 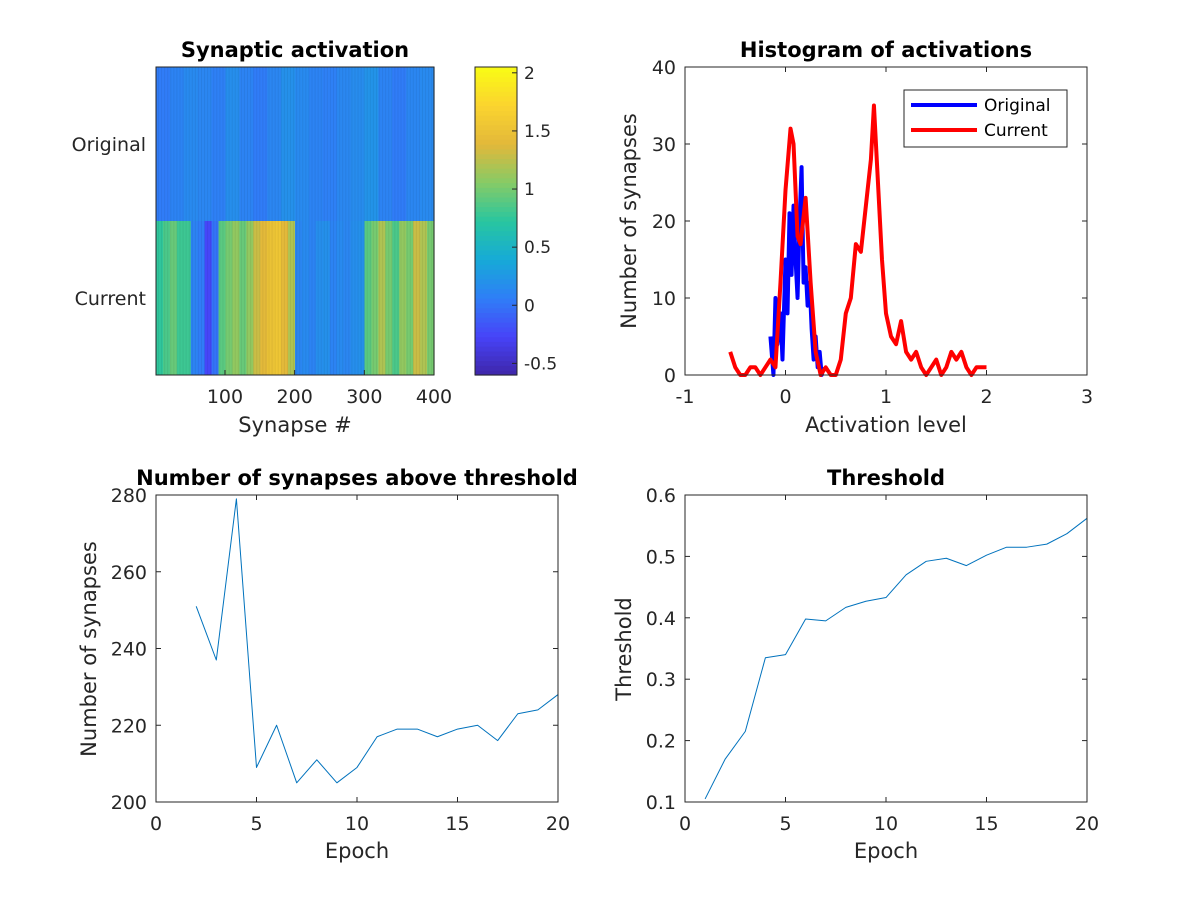 I want to click on synapses-x-label: Epoch, so click(x=357, y=851).